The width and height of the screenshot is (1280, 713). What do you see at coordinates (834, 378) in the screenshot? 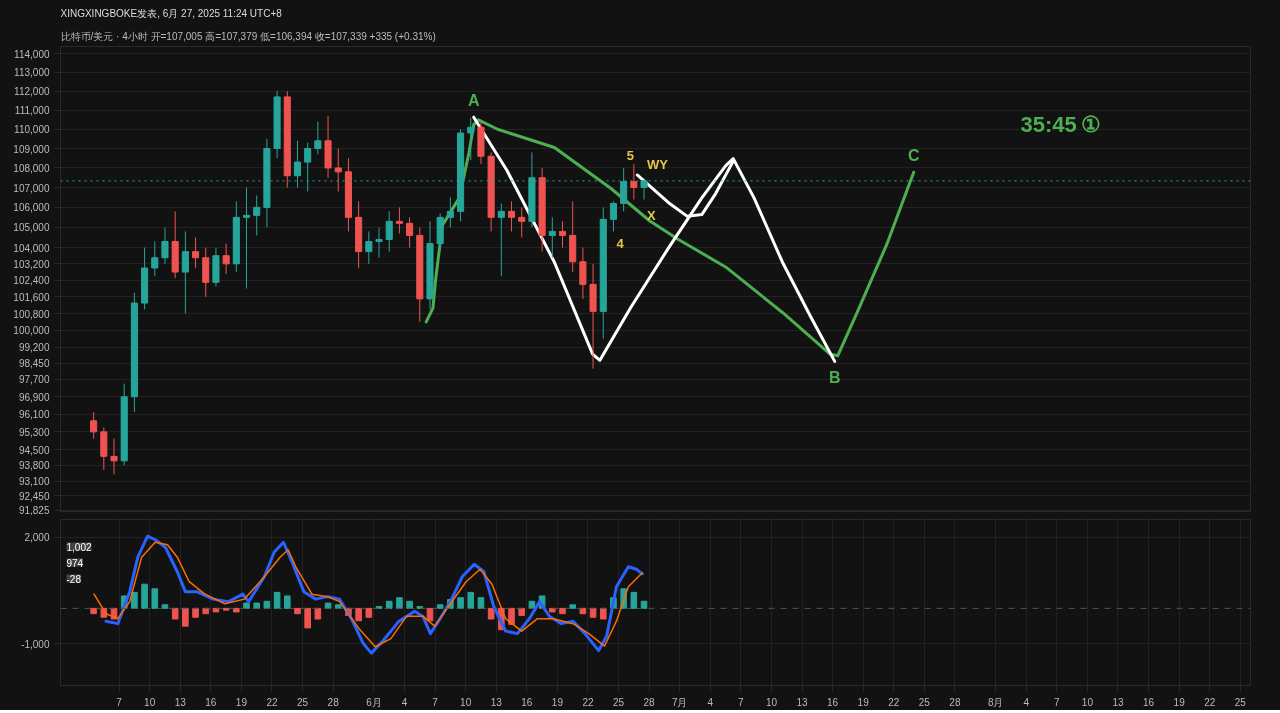
I see `annotation: B` at bounding box center [834, 378].